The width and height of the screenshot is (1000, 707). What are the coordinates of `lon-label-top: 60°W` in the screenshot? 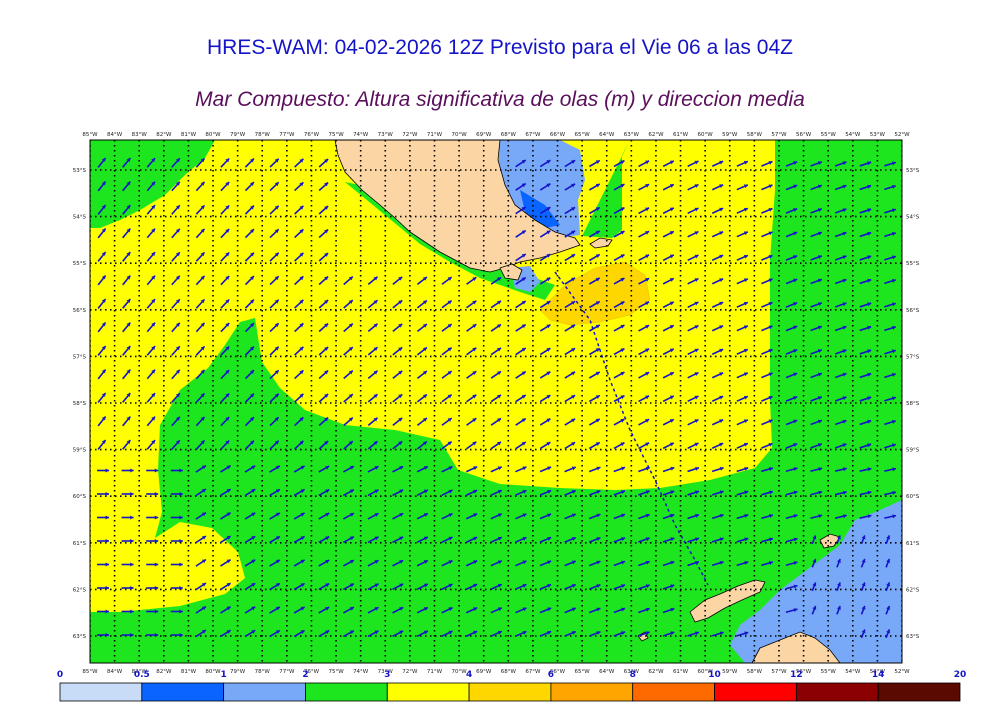 It's located at (706, 135).